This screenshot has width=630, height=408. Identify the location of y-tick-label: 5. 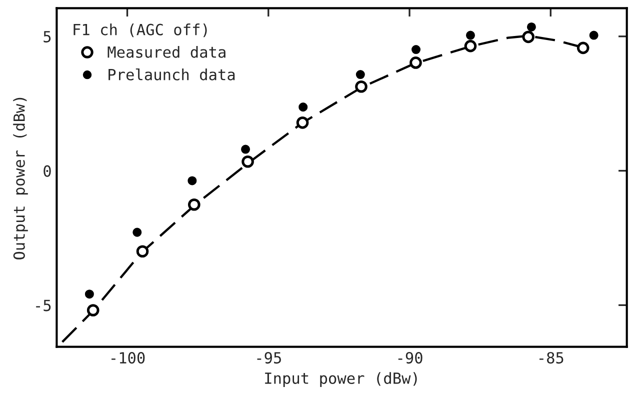
(47, 36).